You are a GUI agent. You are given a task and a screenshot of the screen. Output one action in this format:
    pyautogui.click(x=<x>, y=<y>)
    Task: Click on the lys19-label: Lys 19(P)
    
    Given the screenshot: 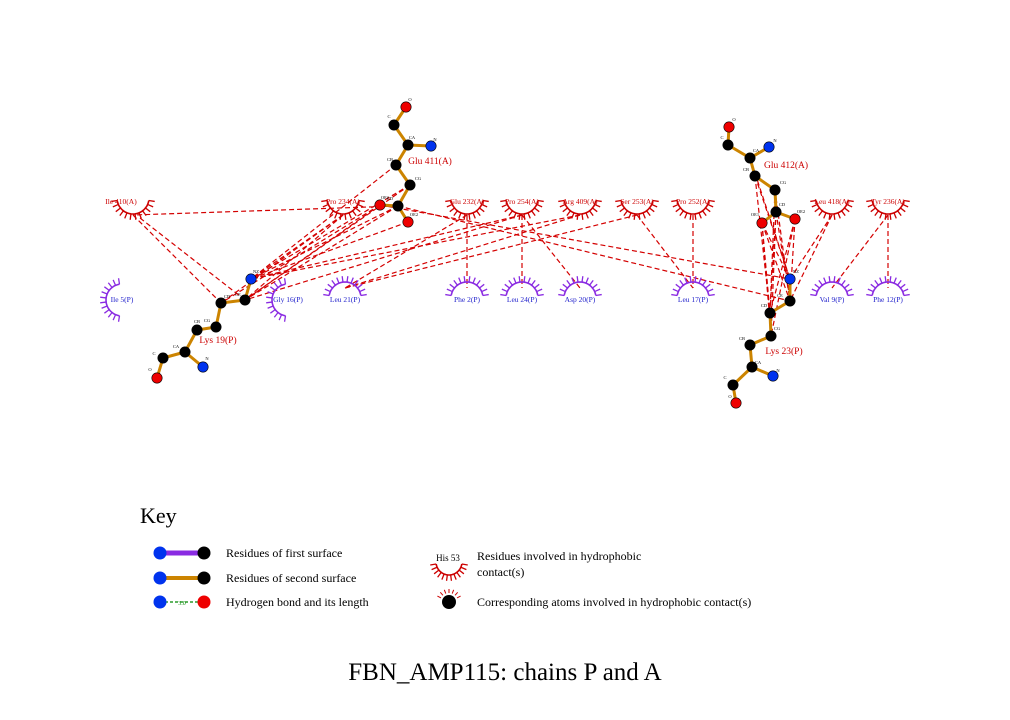 What is the action you would take?
    pyautogui.click(x=217, y=340)
    